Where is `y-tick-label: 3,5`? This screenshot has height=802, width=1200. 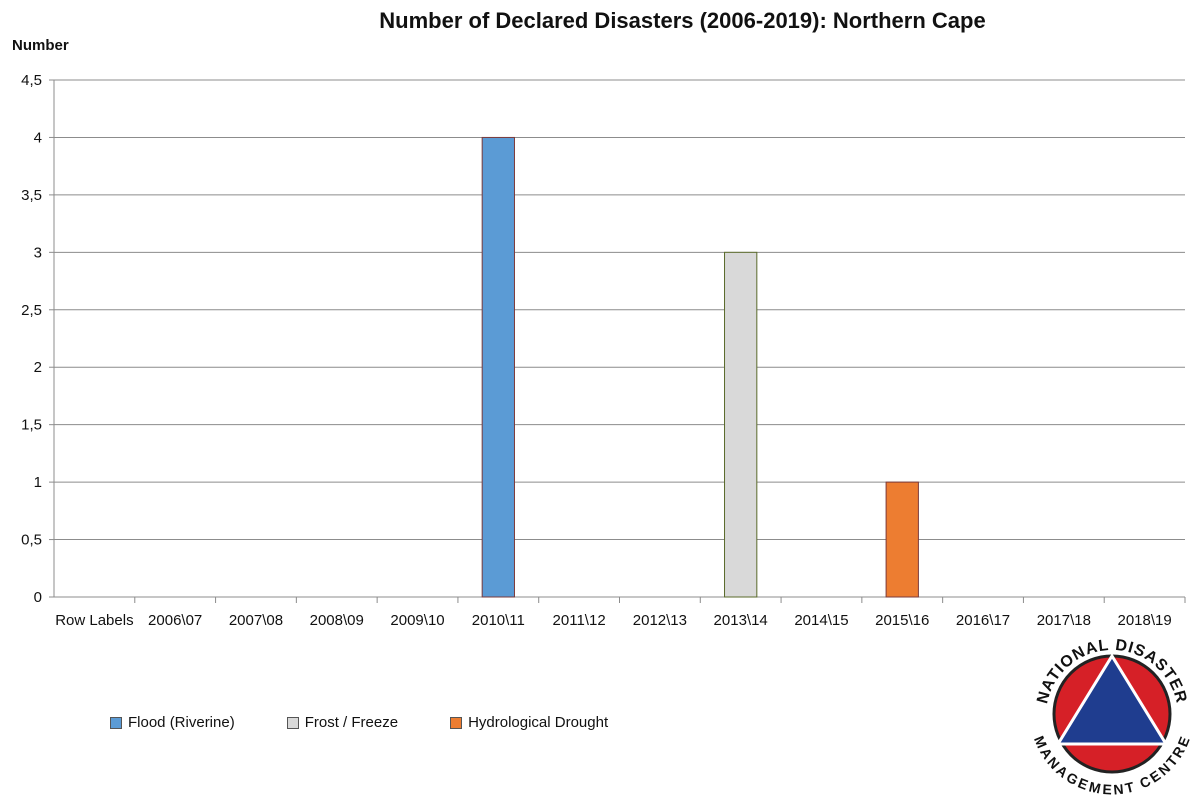 y-tick-label: 3,5 is located at coordinates (31, 195).